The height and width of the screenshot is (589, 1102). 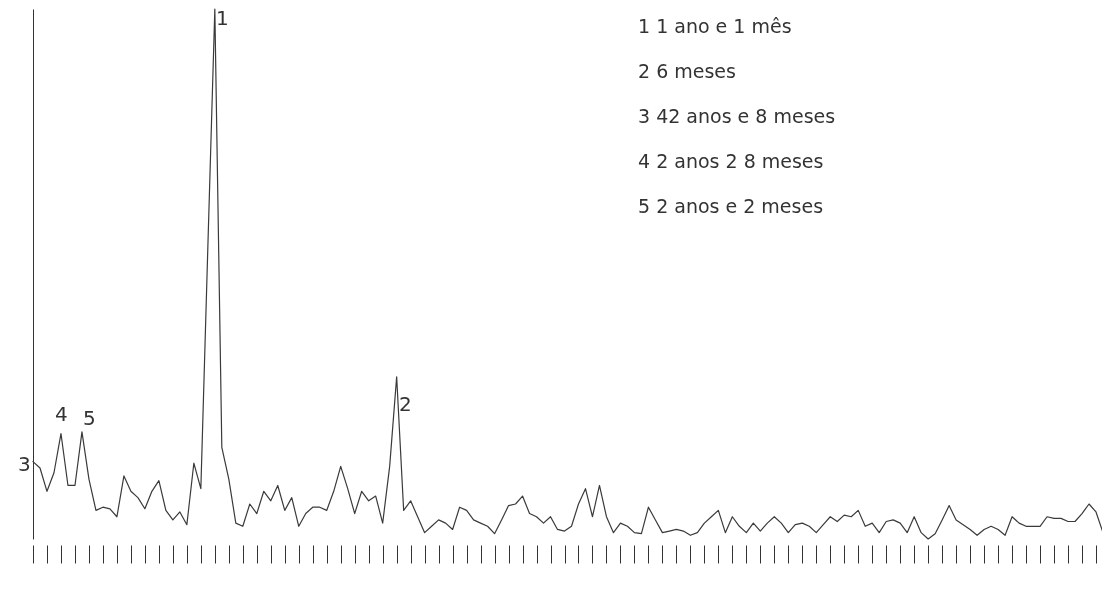 I want to click on annotation: 4 2 anos 2 8 meses, so click(x=731, y=161).